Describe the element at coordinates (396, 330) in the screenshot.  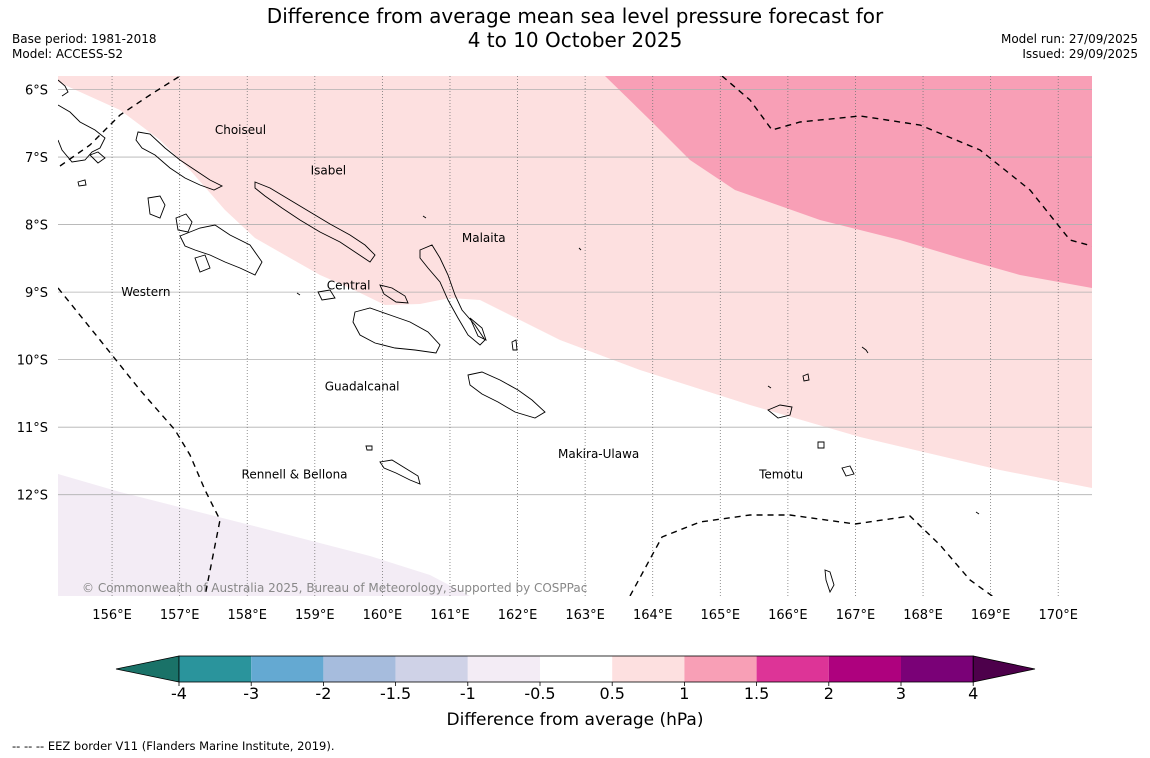
I see `guadalcanal-island` at that location.